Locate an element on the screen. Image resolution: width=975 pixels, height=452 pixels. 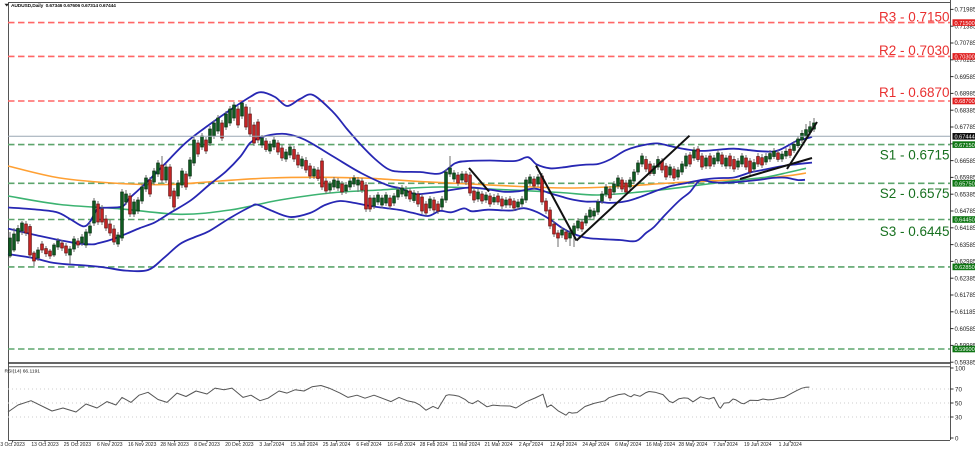
svg-text: 0.61185 is located at coordinates (965, 313).